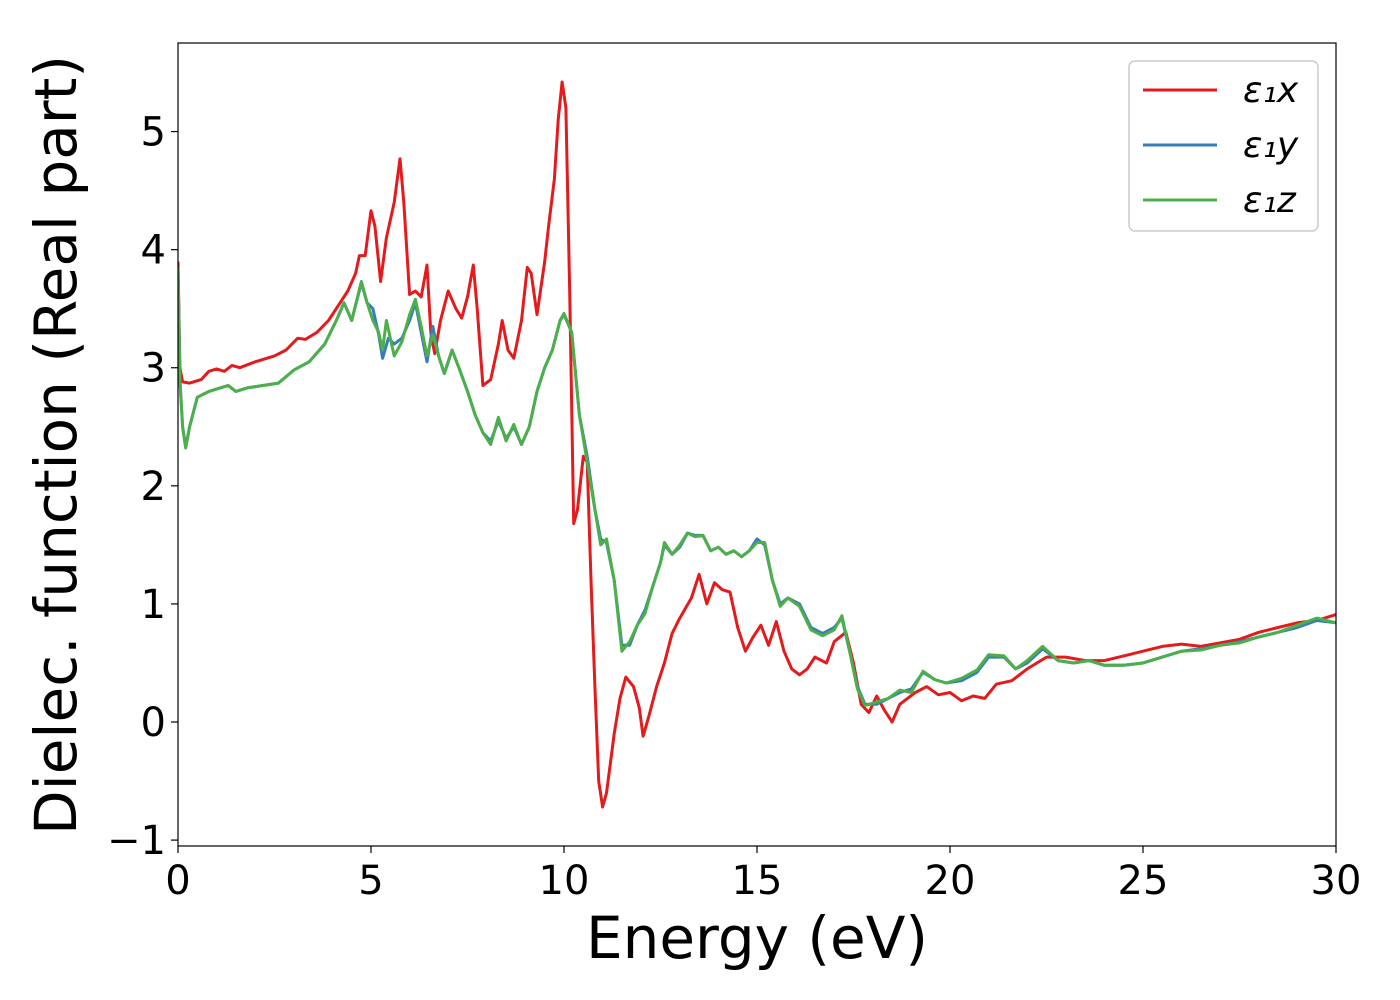 Image resolution: width=1400 pixels, height=1000 pixels. I want to click on x-axis-title: Energy (eV), so click(757, 938).